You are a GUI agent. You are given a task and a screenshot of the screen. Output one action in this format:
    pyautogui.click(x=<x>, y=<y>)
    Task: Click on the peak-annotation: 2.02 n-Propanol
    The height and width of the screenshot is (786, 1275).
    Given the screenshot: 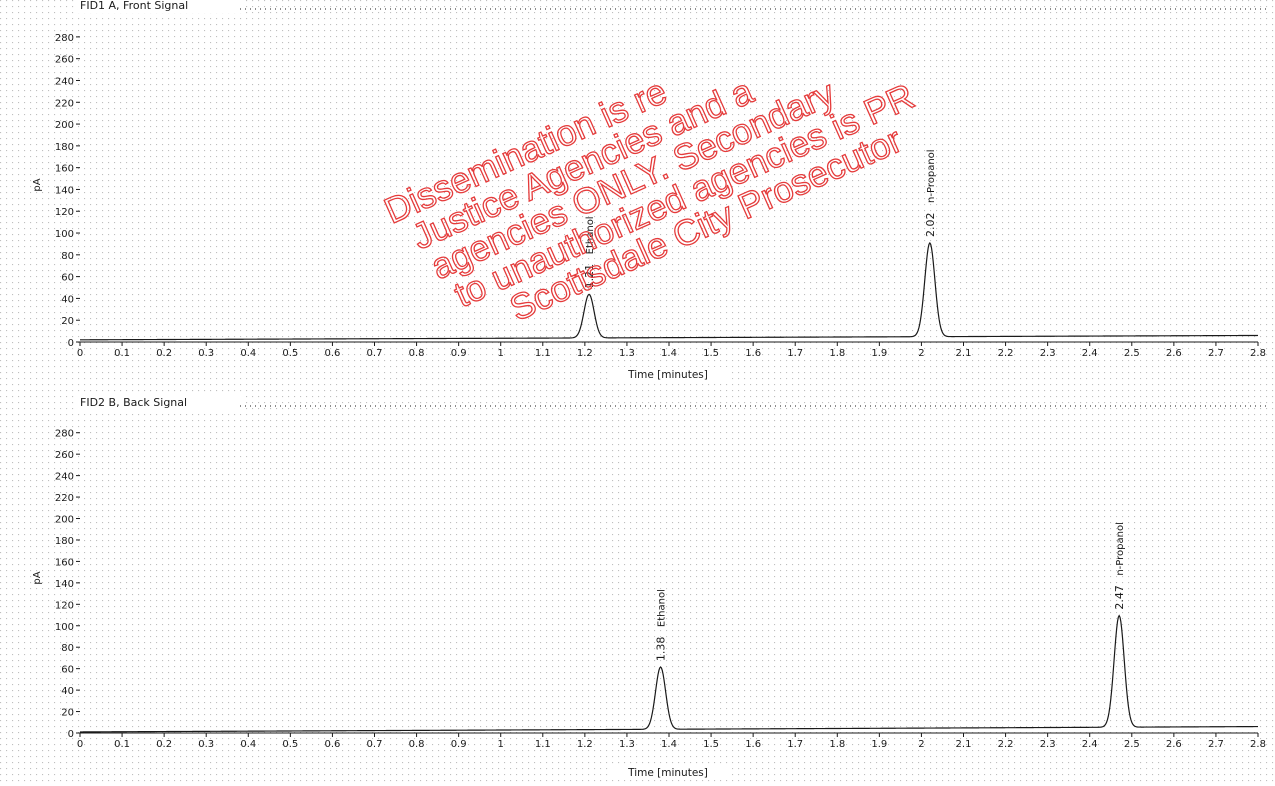 What is the action you would take?
    pyautogui.click(x=930, y=193)
    